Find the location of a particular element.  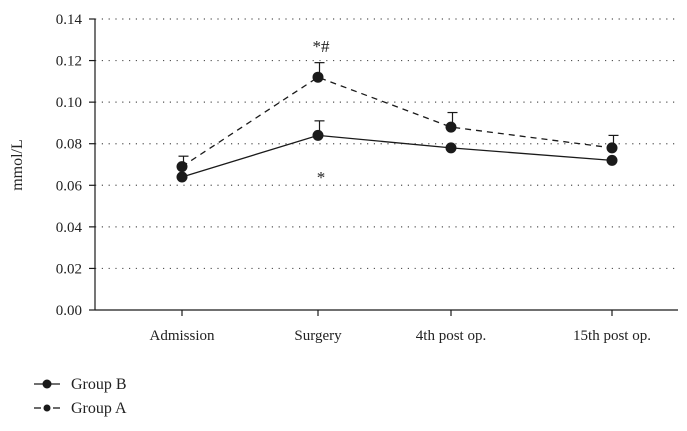

x-tick-label: Surgery is located at coordinates (318, 336).